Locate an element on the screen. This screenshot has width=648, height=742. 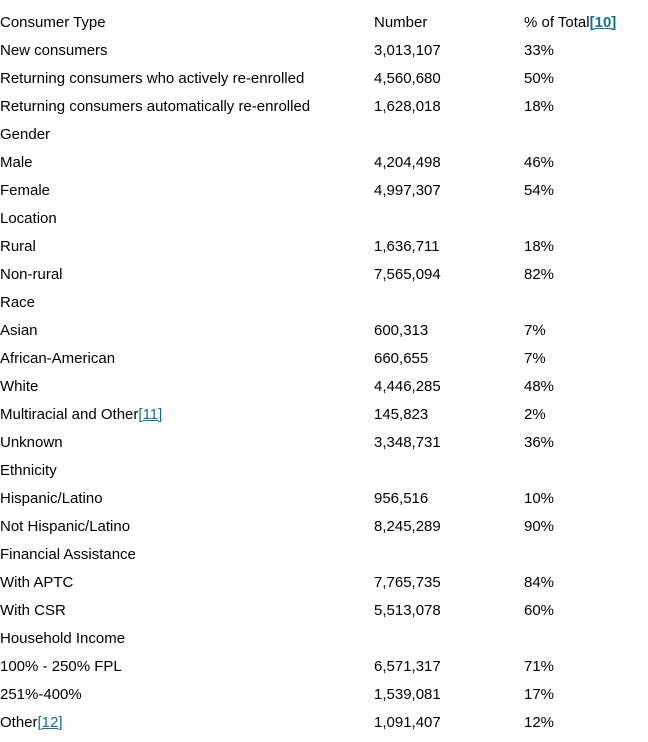
row-number: 8,245,289 is located at coordinates (407, 526).